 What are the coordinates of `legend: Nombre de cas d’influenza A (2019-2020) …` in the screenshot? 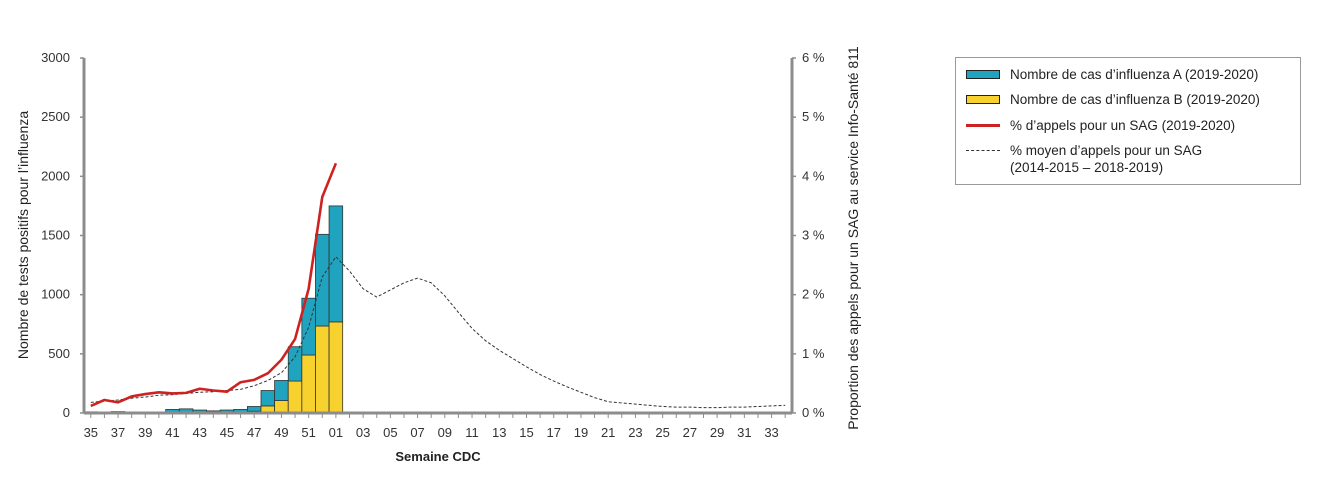 It's located at (1128, 121).